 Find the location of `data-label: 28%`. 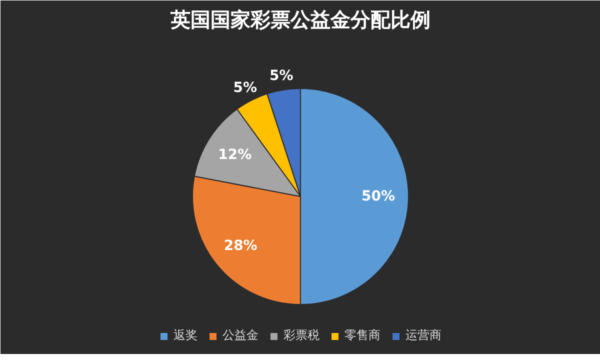

data-label: 28% is located at coordinates (241, 246).